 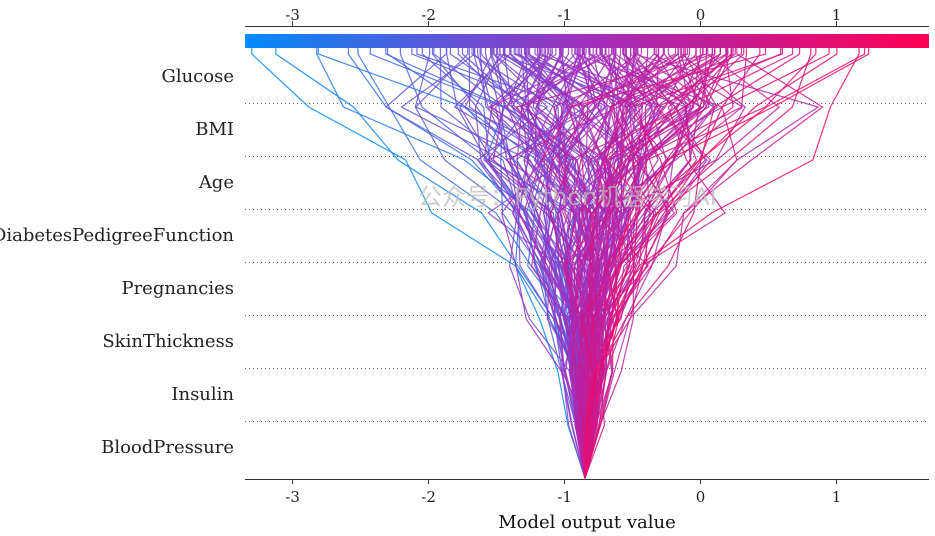 What do you see at coordinates (197, 76) in the screenshot?
I see `feature-label: Glucose` at bounding box center [197, 76].